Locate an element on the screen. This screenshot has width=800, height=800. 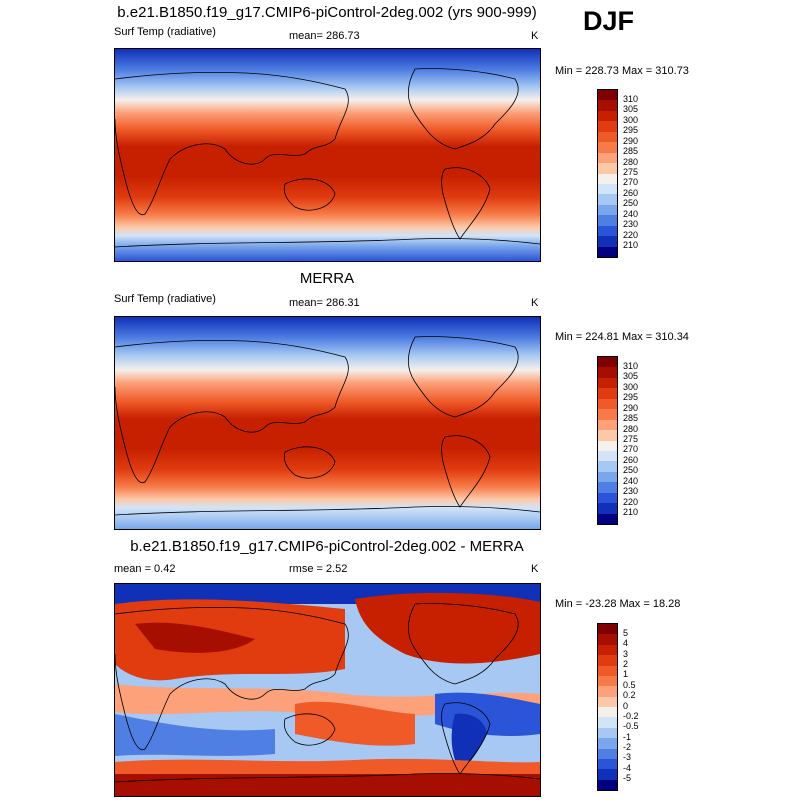
colorbar-tick-label: -0.2 is located at coordinates (631, 715).